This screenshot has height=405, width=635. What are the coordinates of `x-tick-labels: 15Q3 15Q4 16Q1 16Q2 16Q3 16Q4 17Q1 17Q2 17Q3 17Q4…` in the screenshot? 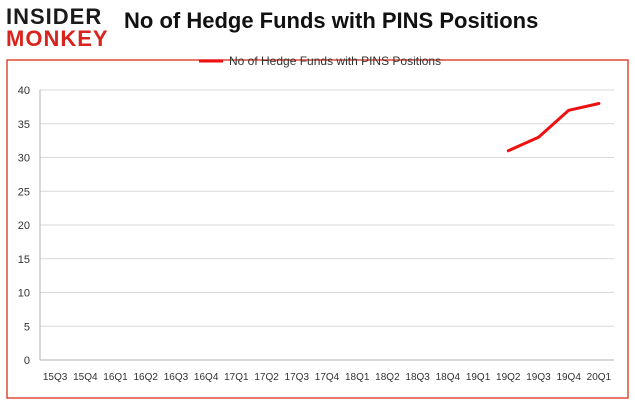 It's located at (327, 377).